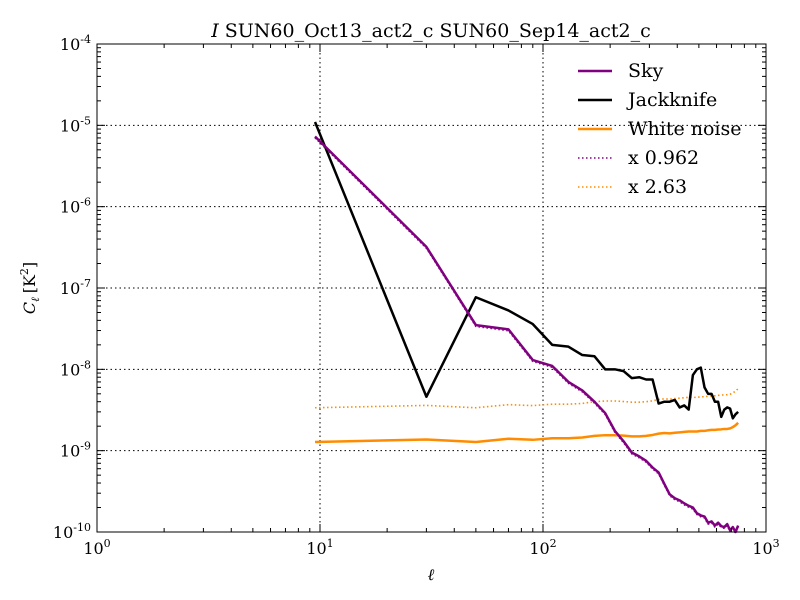 The width and height of the screenshot is (800, 600). What do you see at coordinates (29, 283) in the screenshot?
I see `y-axis-label-unit: [K` at bounding box center [29, 283].